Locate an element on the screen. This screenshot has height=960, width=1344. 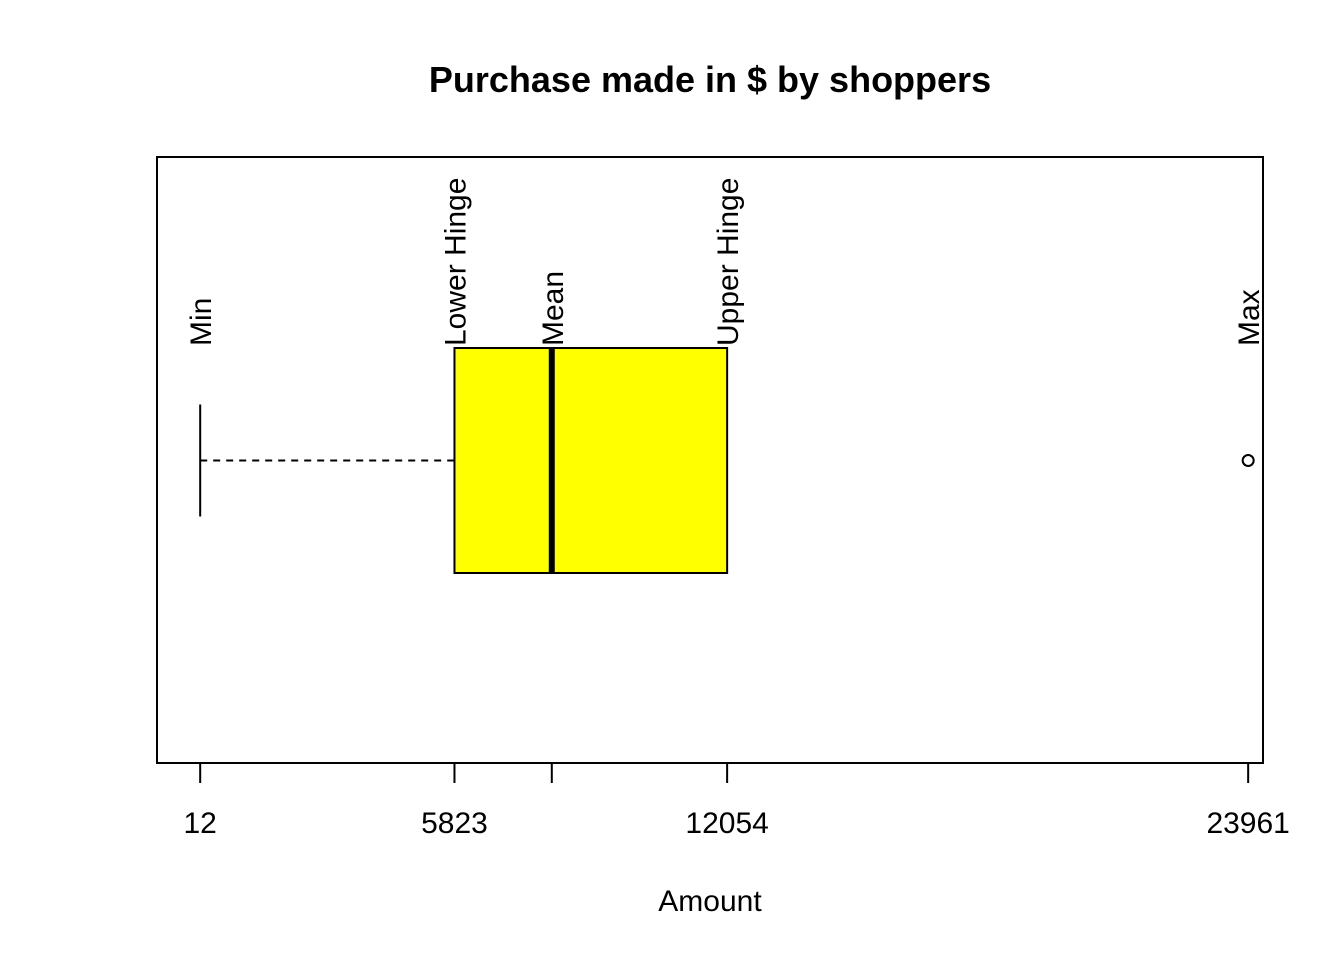
annotation-label: Mean is located at coordinates (553, 308).